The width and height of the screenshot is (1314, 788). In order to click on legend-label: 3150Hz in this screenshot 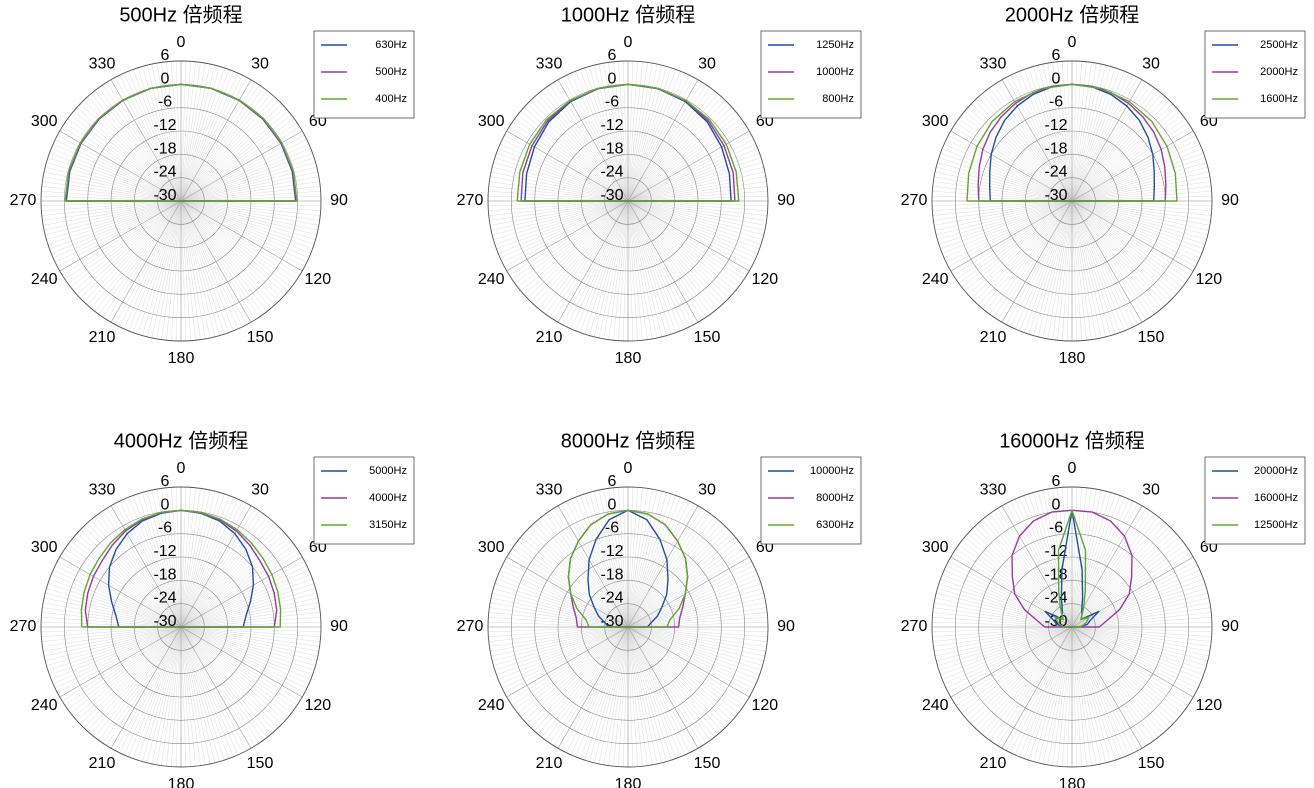, I will do `click(388, 525)`.